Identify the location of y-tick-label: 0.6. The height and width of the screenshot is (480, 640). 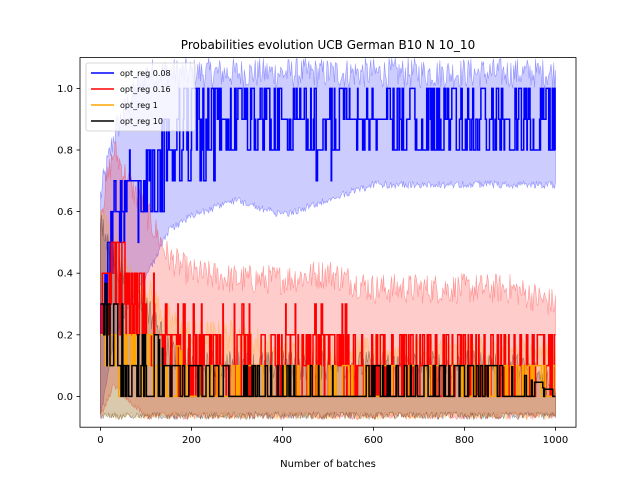
(65, 212).